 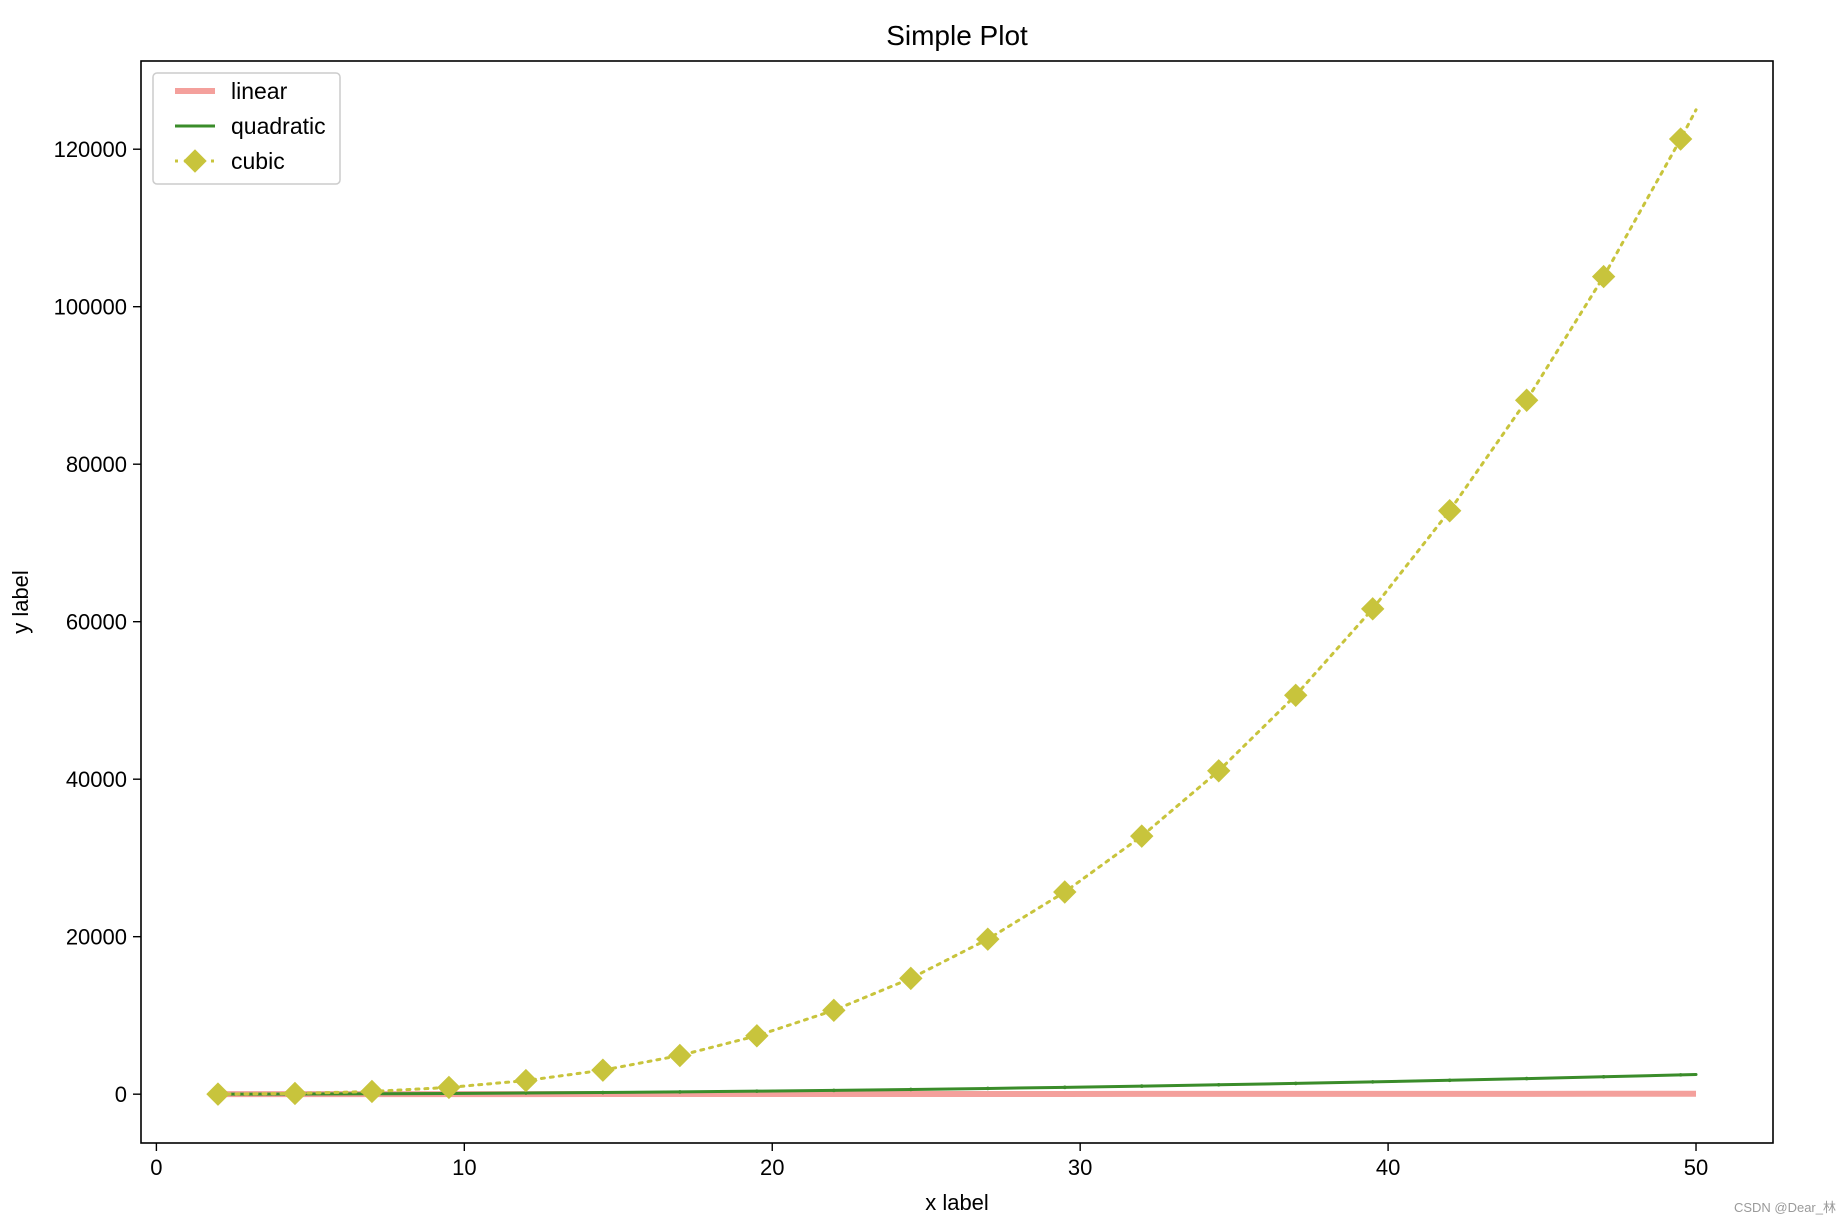 I want to click on x-axis-ticks: 0 10 20 30 40 50, so click(x=929, y=1161).